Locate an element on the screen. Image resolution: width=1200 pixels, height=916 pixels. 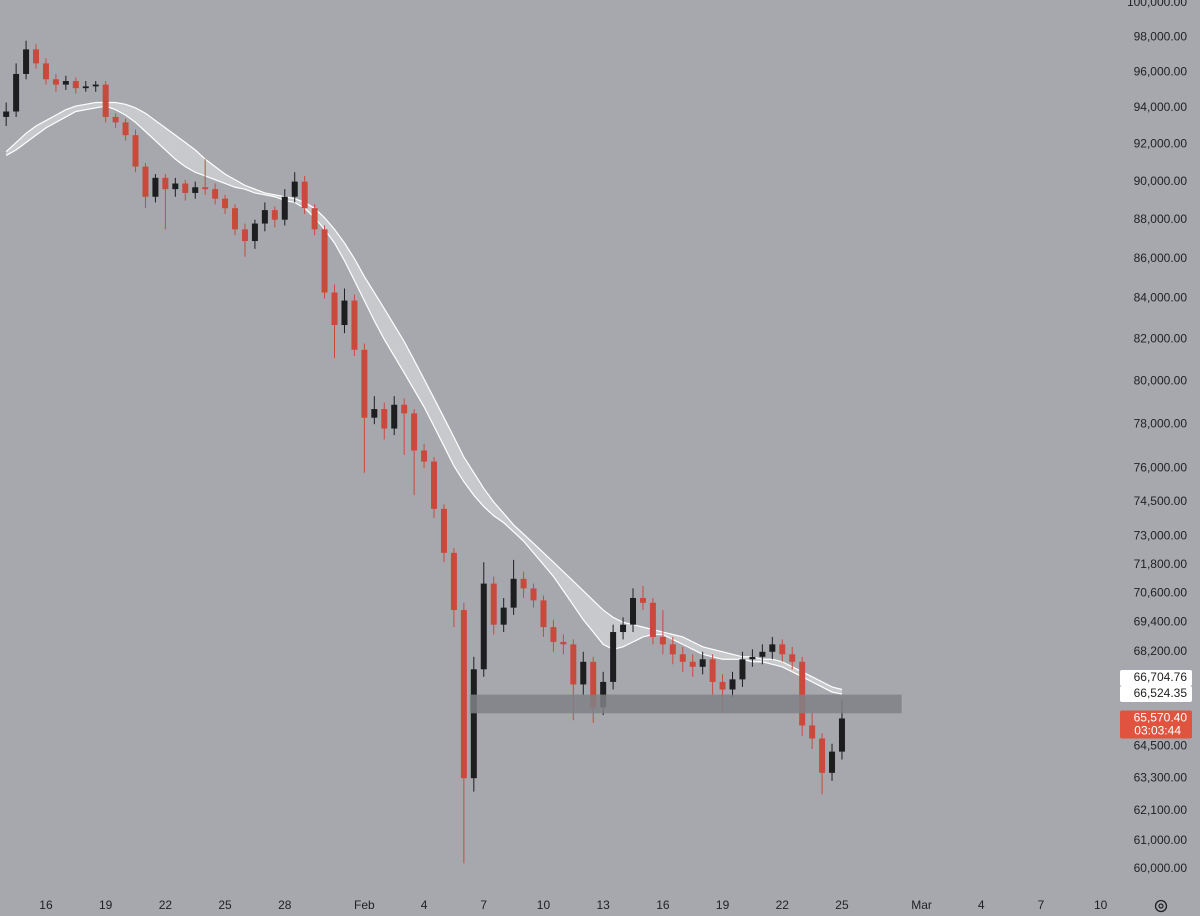
y-tick-label: 69,400.00 is located at coordinates (1161, 621).